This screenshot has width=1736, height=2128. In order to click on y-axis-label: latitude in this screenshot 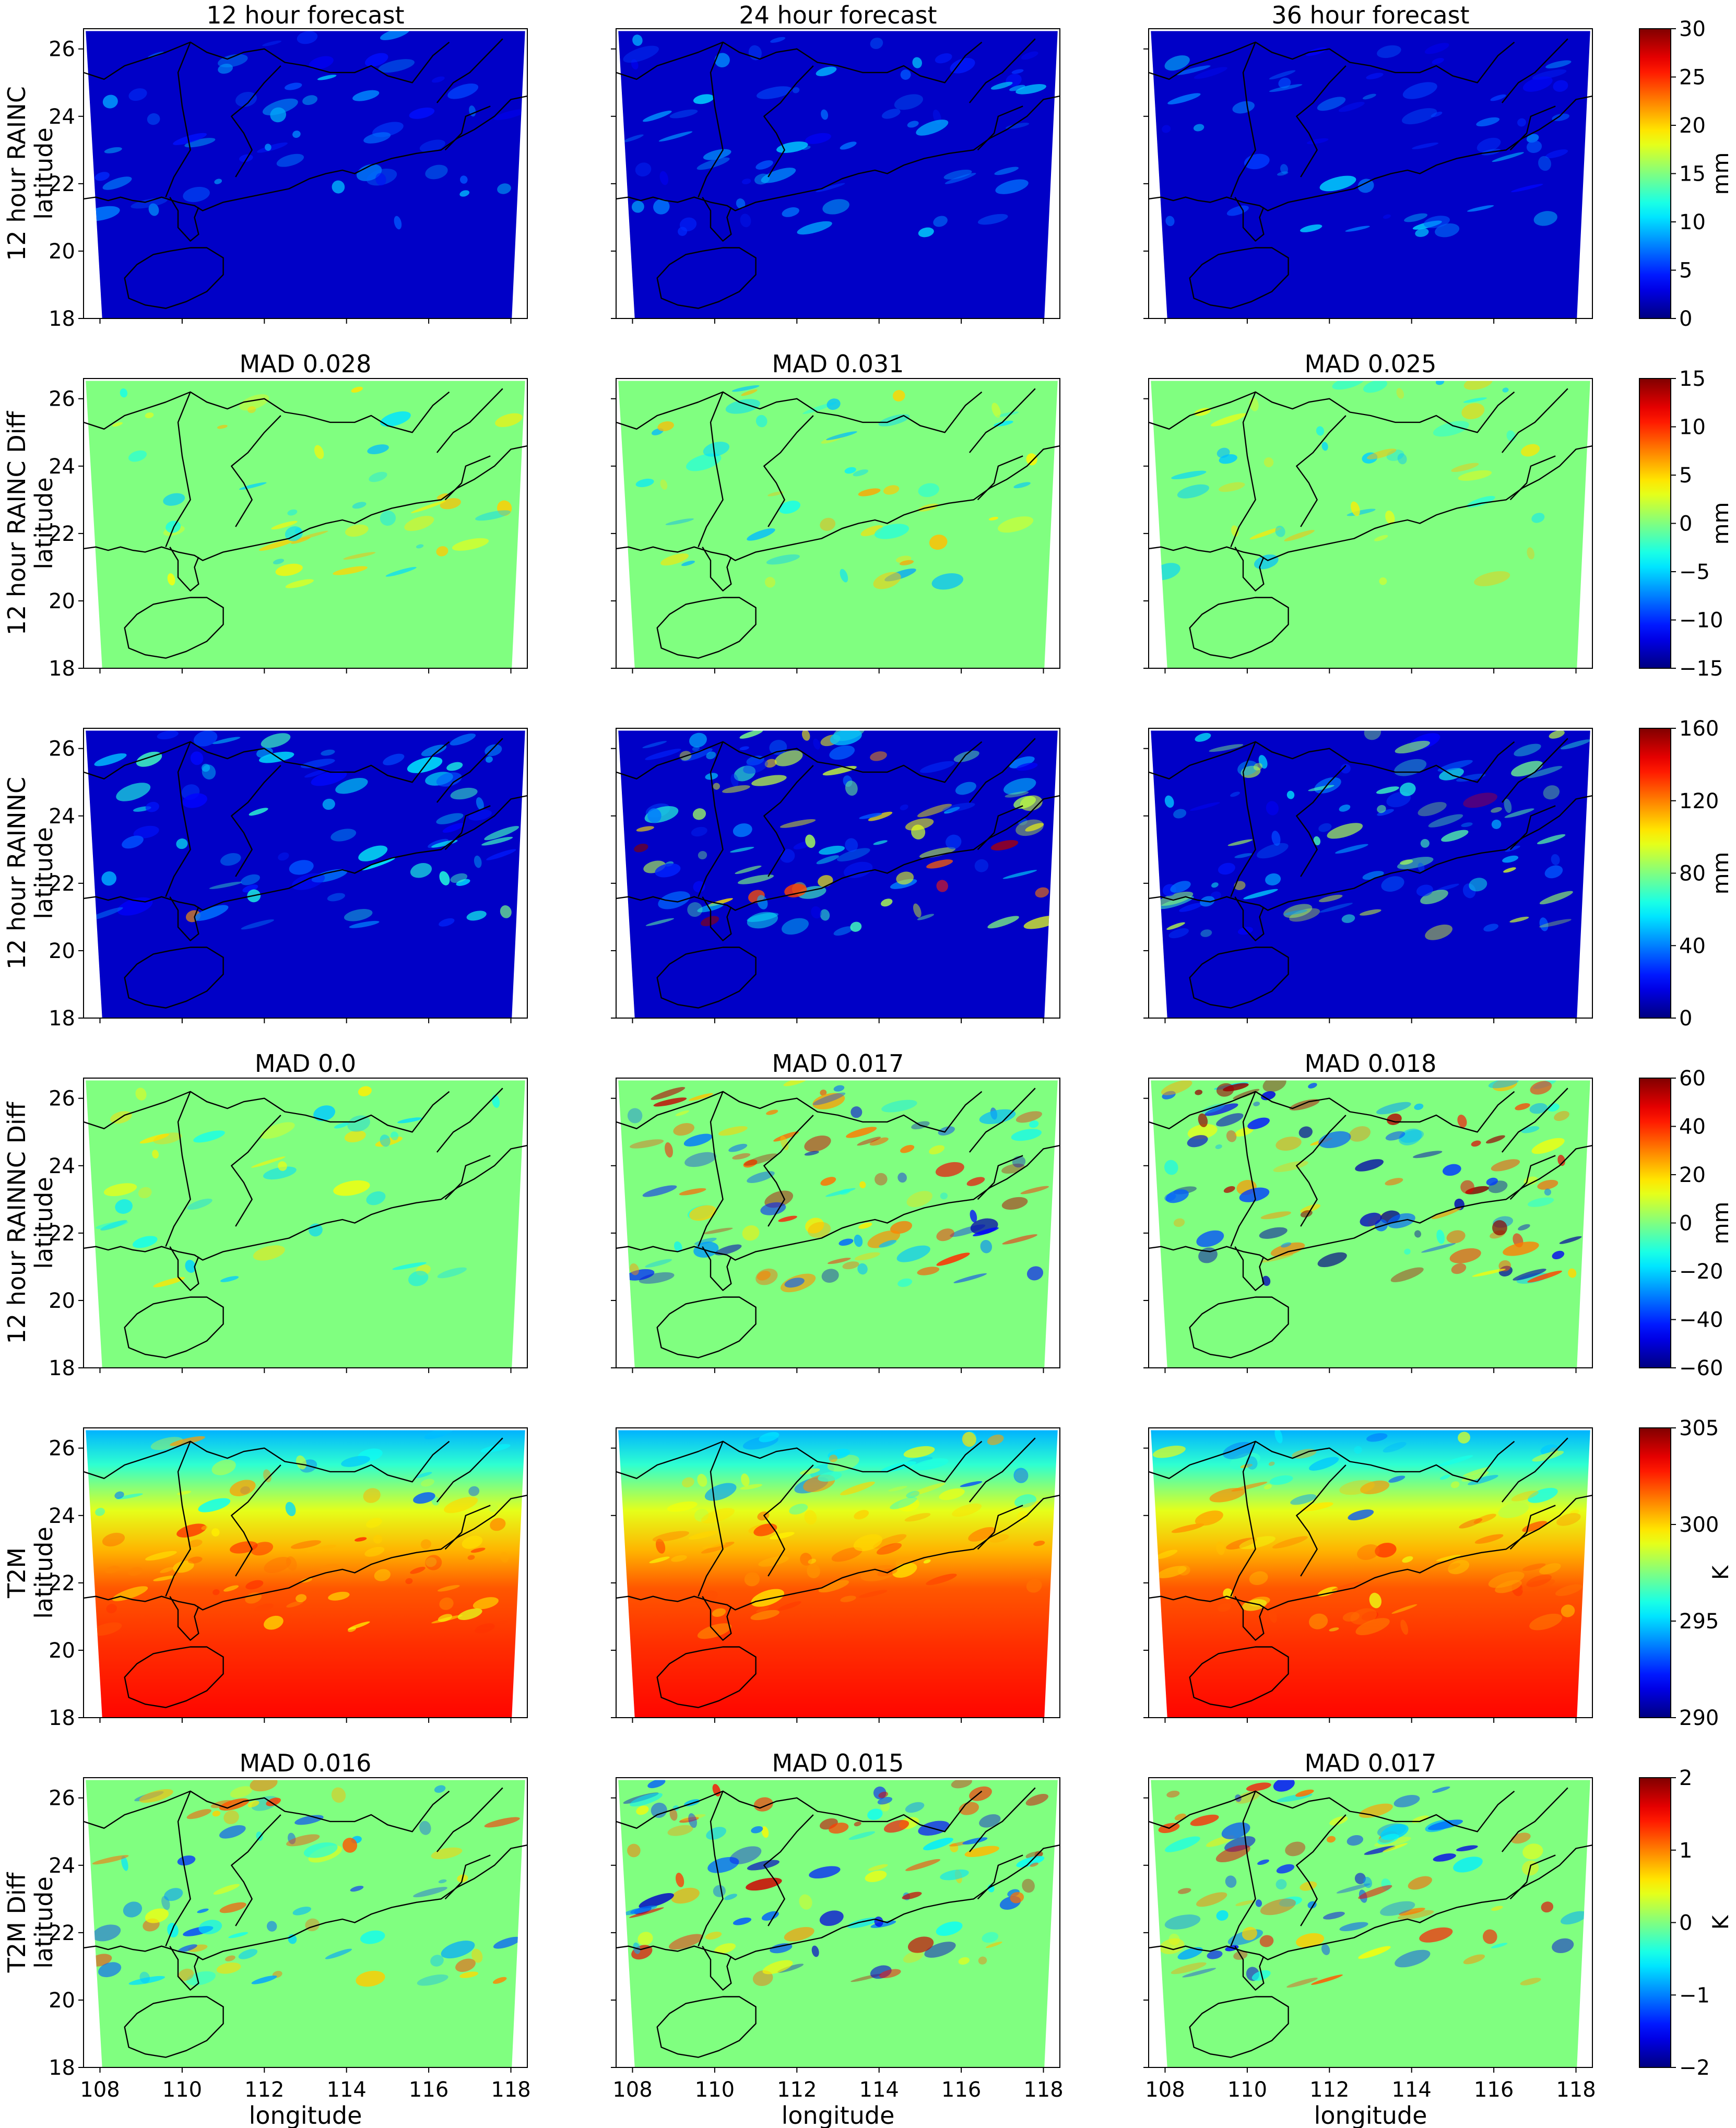, I will do `click(44, 173)`.